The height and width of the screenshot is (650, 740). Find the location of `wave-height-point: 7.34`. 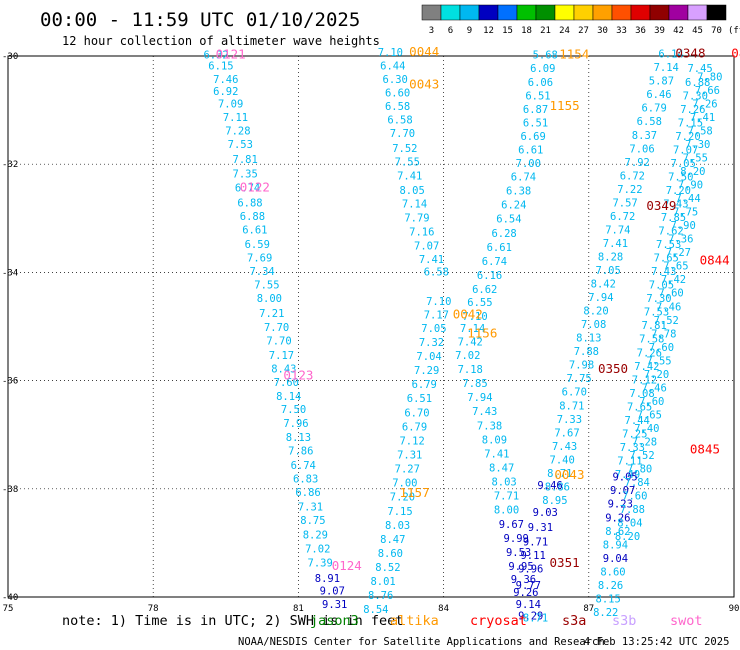

wave-height-point: 7.34 is located at coordinates (261, 272).